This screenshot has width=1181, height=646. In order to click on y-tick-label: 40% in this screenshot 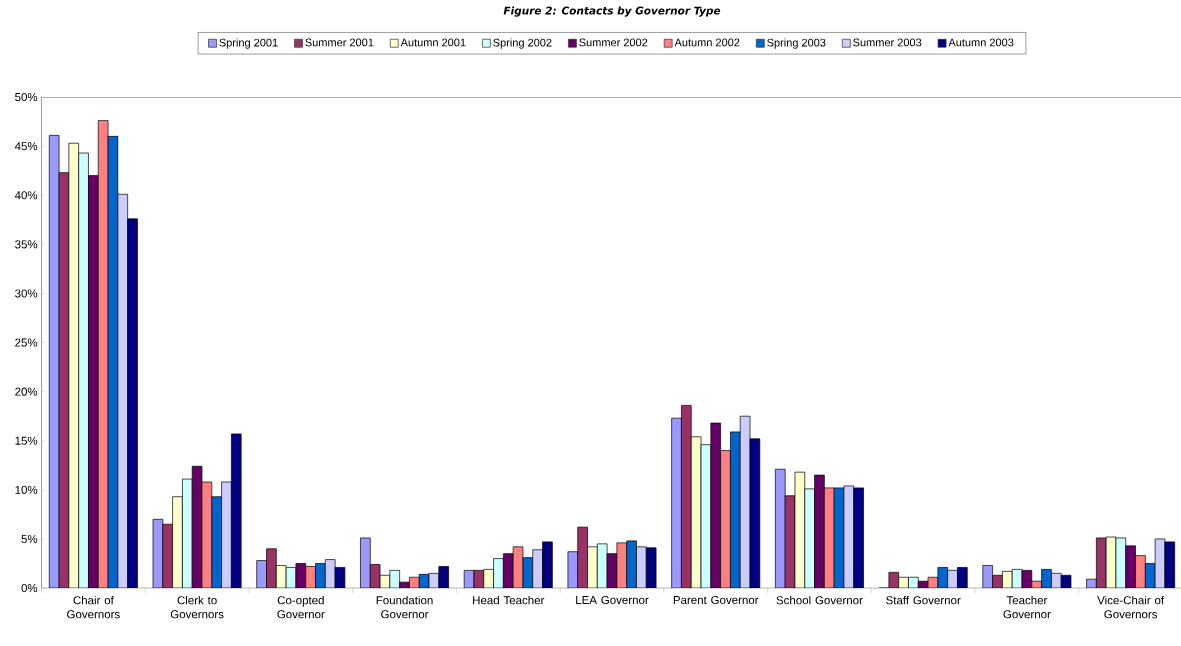, I will do `click(26, 195)`.